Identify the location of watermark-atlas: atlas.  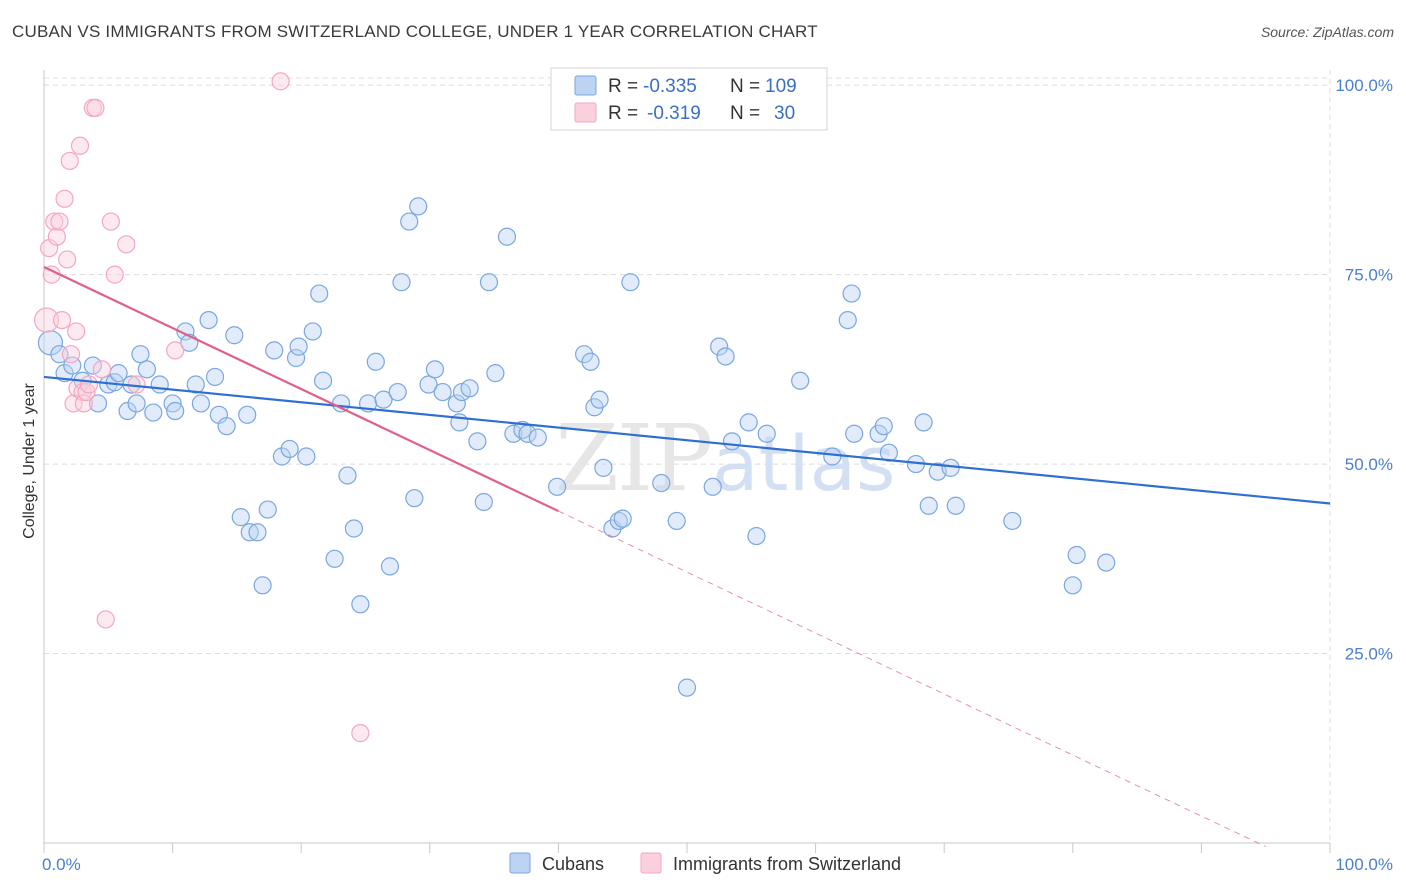
(804, 463).